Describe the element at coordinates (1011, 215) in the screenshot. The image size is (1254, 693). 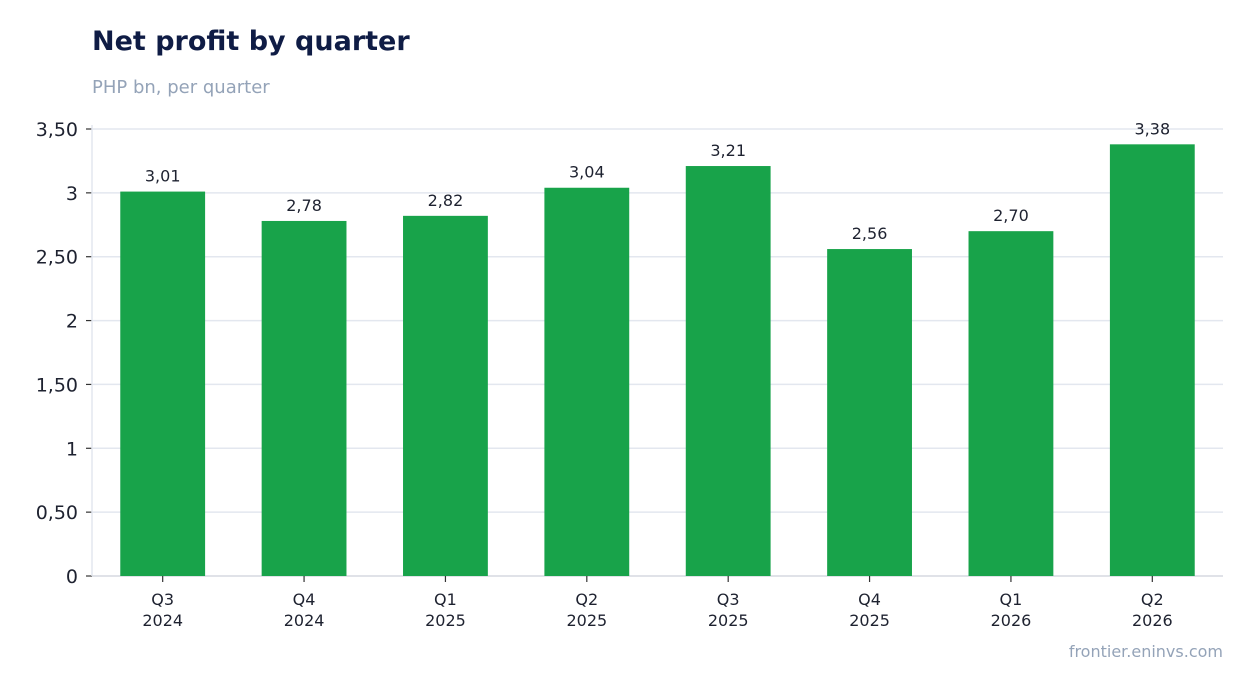
I see `data-label: 2,70` at that location.